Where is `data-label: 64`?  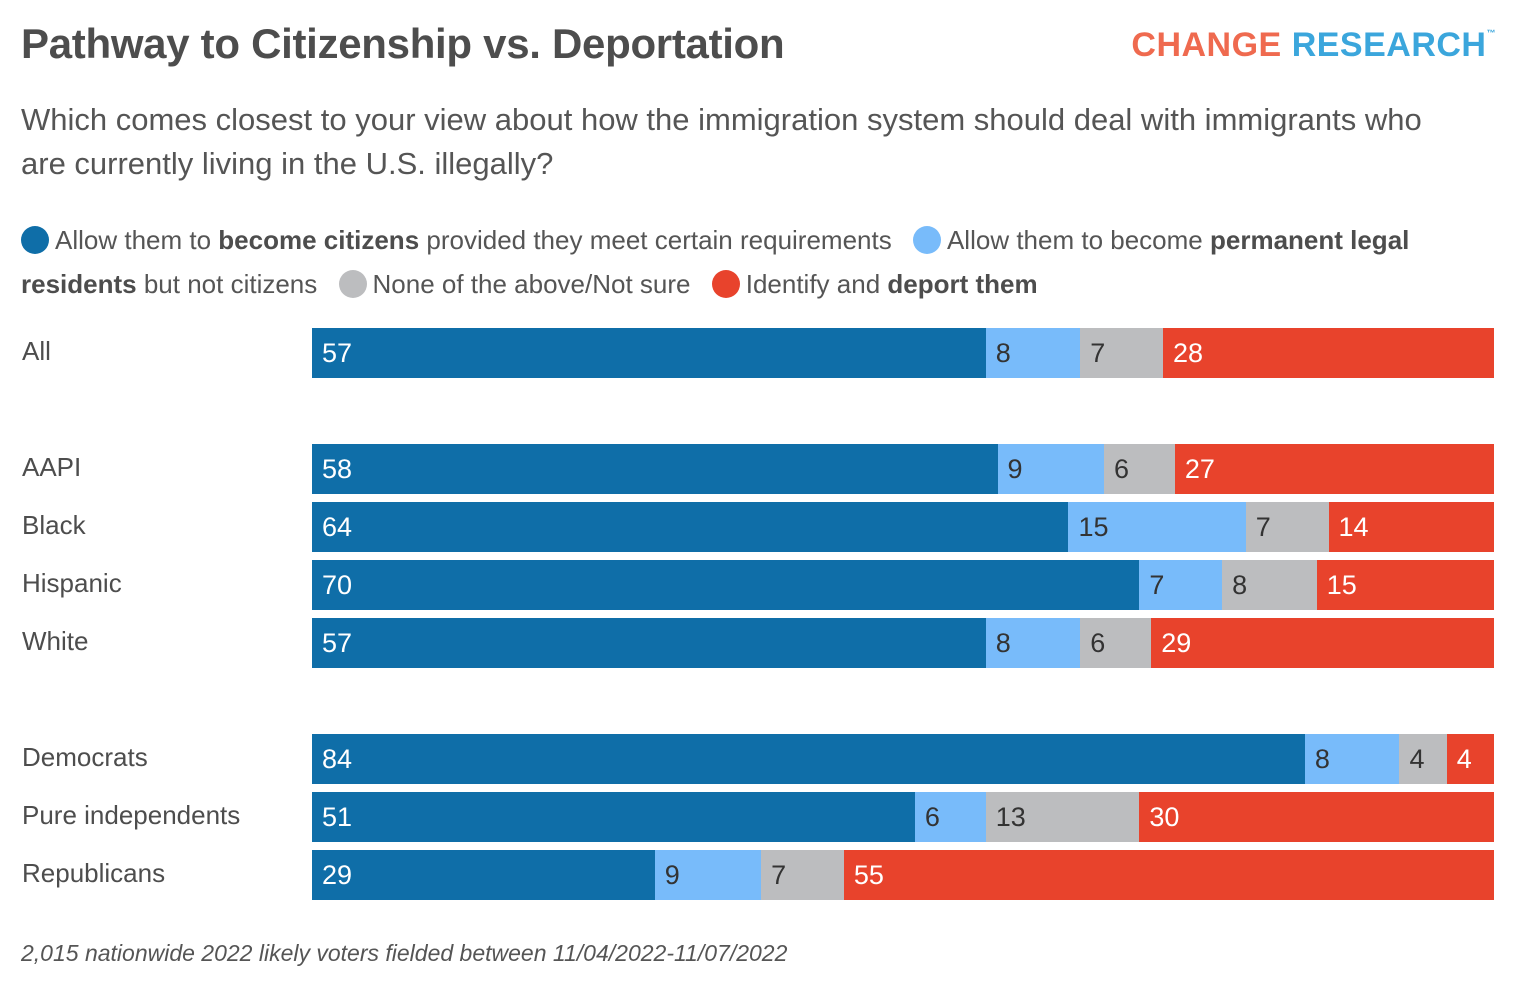
data-label: 64 is located at coordinates (337, 527).